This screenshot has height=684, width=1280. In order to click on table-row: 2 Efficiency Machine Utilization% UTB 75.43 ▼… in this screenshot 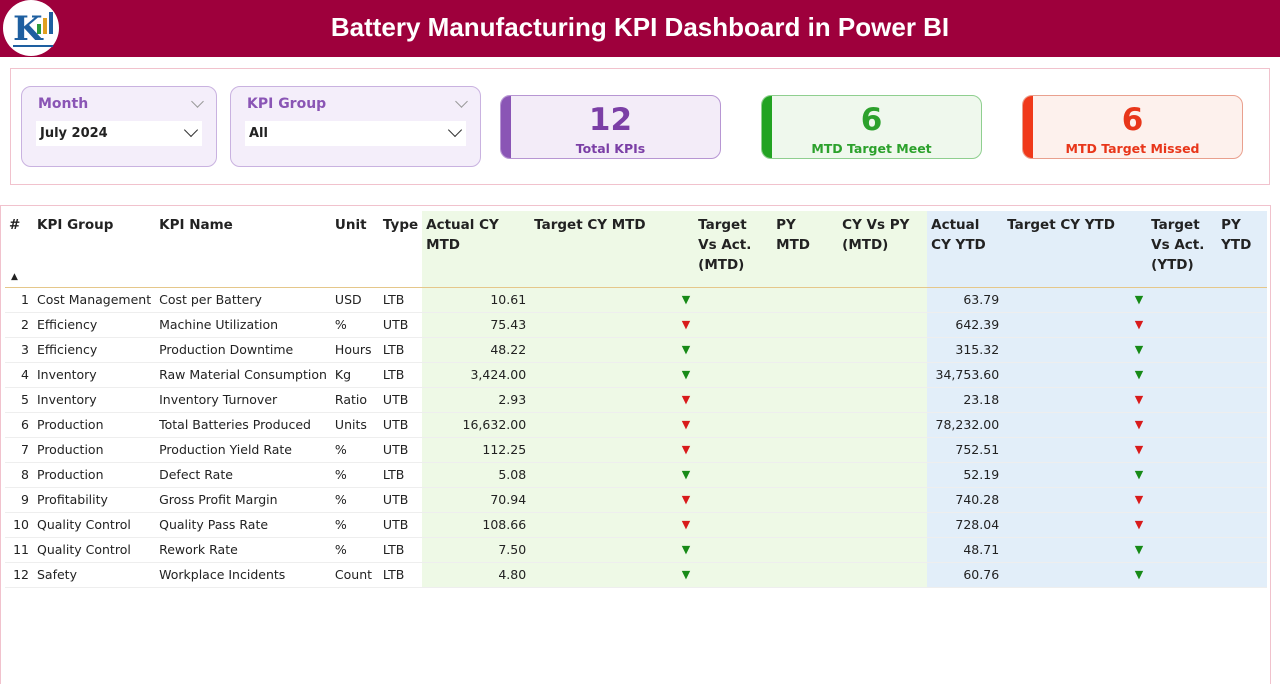, I will do `click(636, 325)`.